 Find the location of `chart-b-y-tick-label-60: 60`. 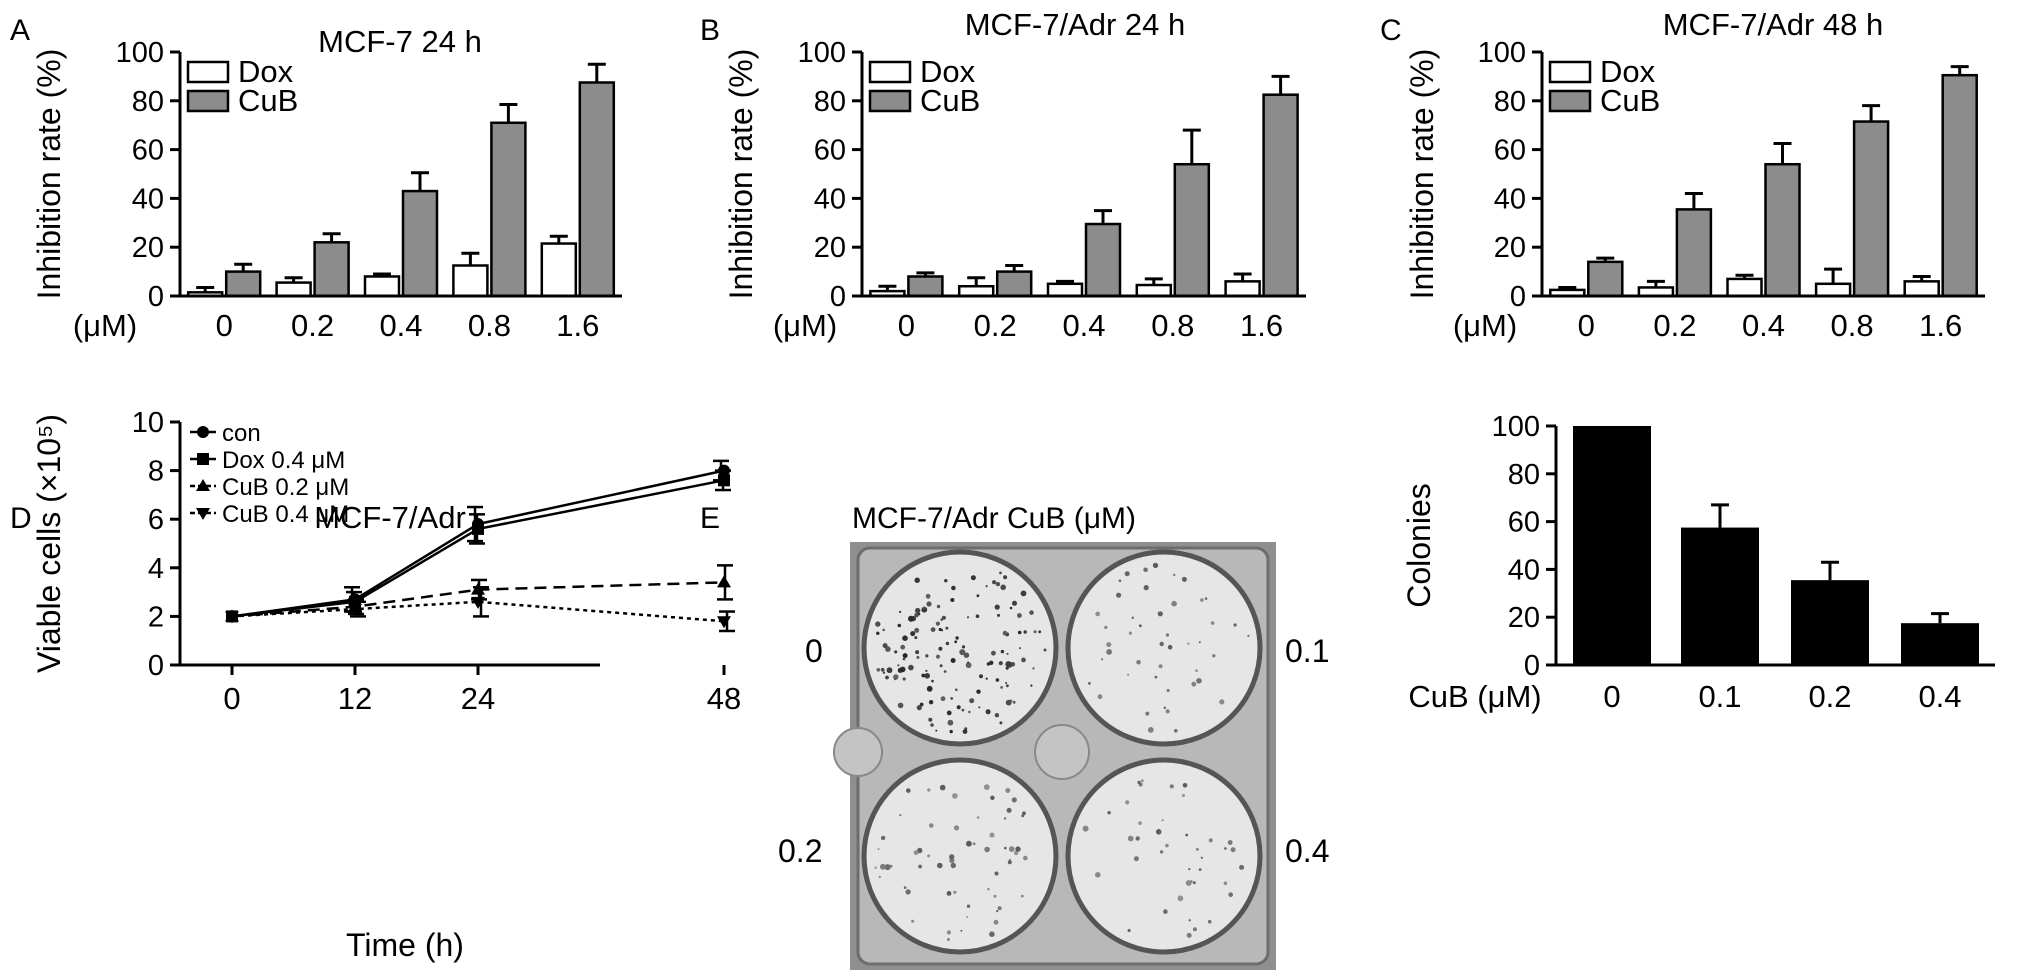

chart-b-y-tick-label-60: 60 is located at coordinates (830, 151).